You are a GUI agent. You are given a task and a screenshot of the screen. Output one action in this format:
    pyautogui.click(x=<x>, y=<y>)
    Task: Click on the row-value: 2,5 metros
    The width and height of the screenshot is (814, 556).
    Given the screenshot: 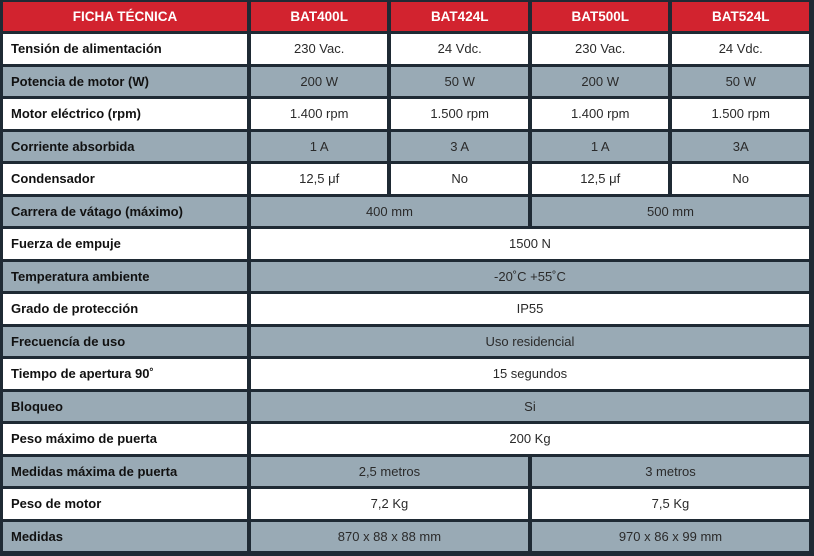 What is the action you would take?
    pyautogui.click(x=389, y=471)
    